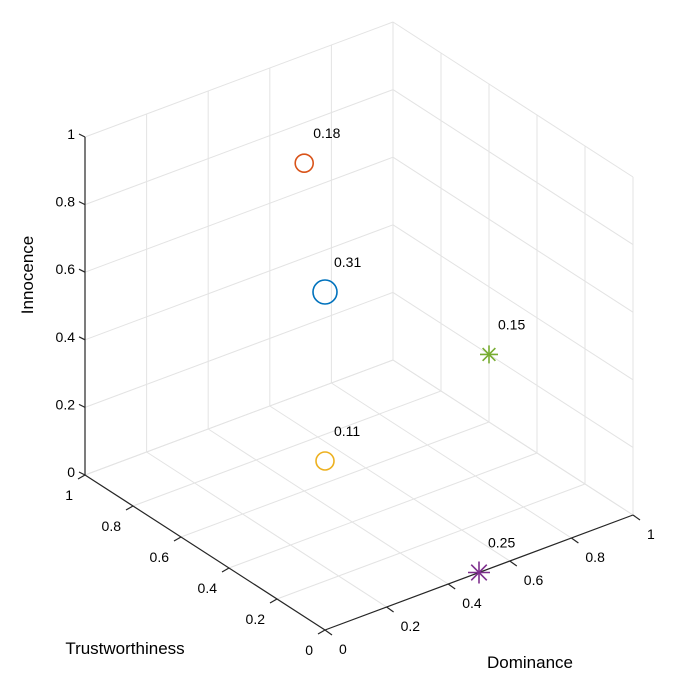 This screenshot has width=676, height=681. Describe the element at coordinates (112, 526) in the screenshot. I see `y-tick-label: 0.8` at that location.